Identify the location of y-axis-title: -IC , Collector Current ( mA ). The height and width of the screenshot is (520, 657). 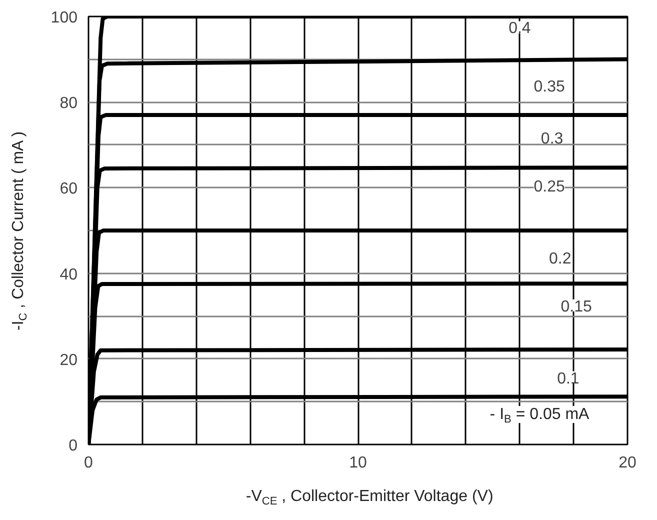
(20, 230).